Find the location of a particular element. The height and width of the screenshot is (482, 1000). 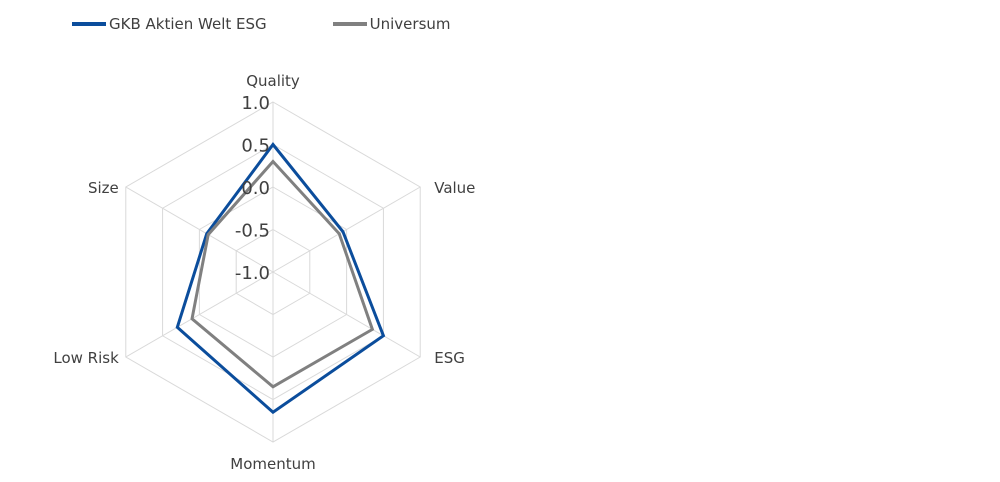

tick-label: 0.5 is located at coordinates (255, 146).